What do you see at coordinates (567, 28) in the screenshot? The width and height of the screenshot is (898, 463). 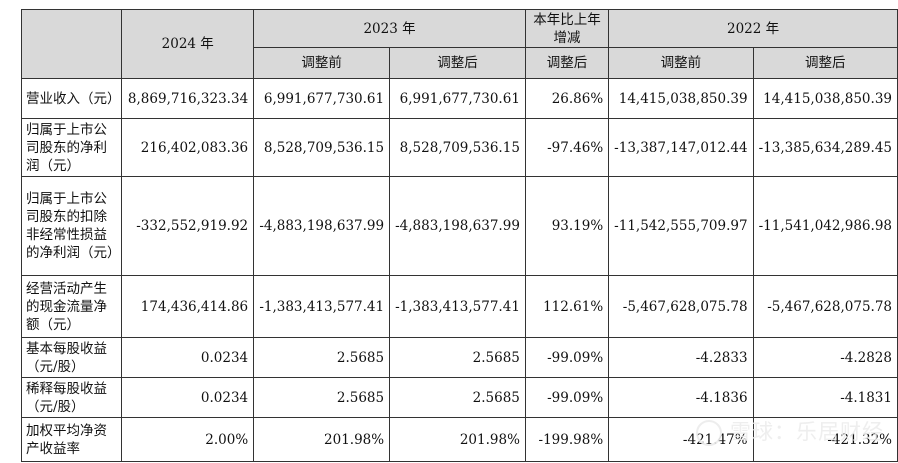 I see `header-yoy: 本年比上年增减` at bounding box center [567, 28].